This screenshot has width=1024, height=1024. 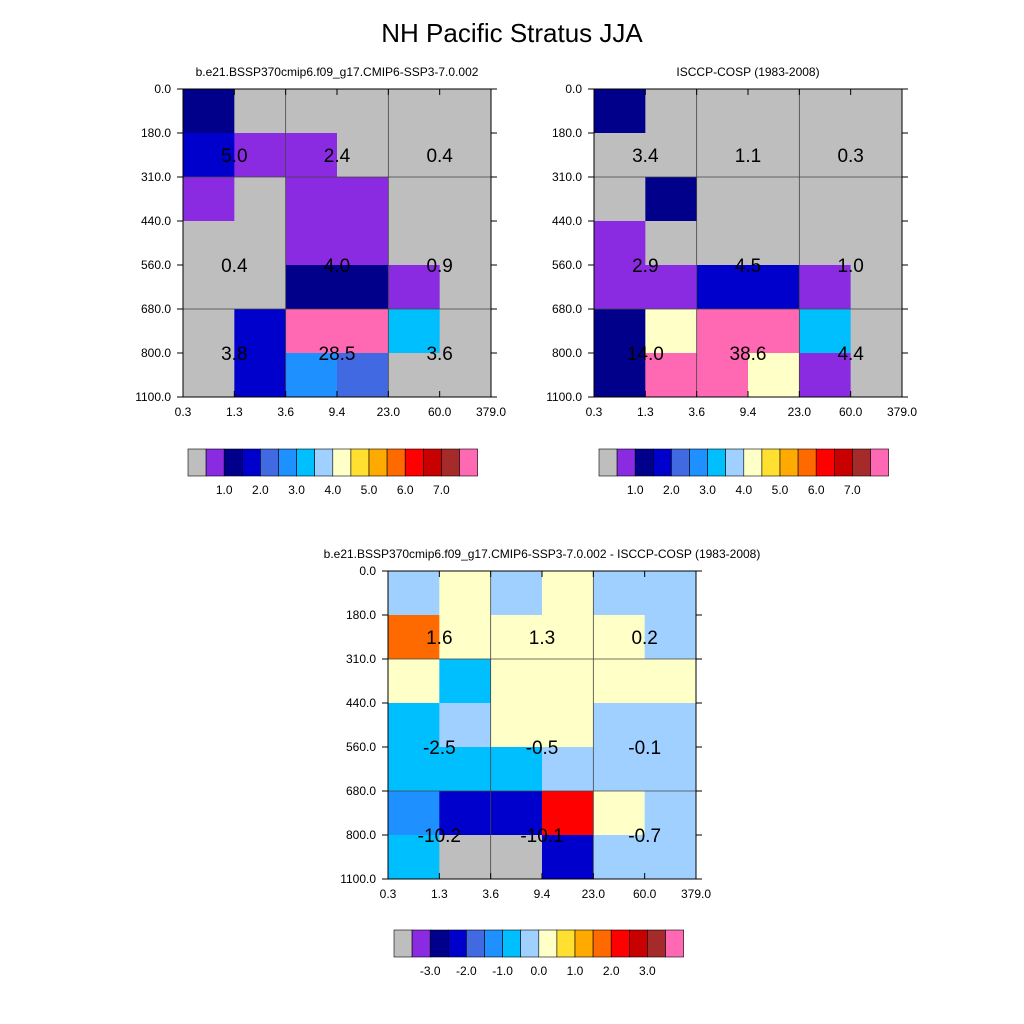 What do you see at coordinates (747, 72) in the screenshot?
I see `panel-title: ISCCP-COSP (1983-2008)` at bounding box center [747, 72].